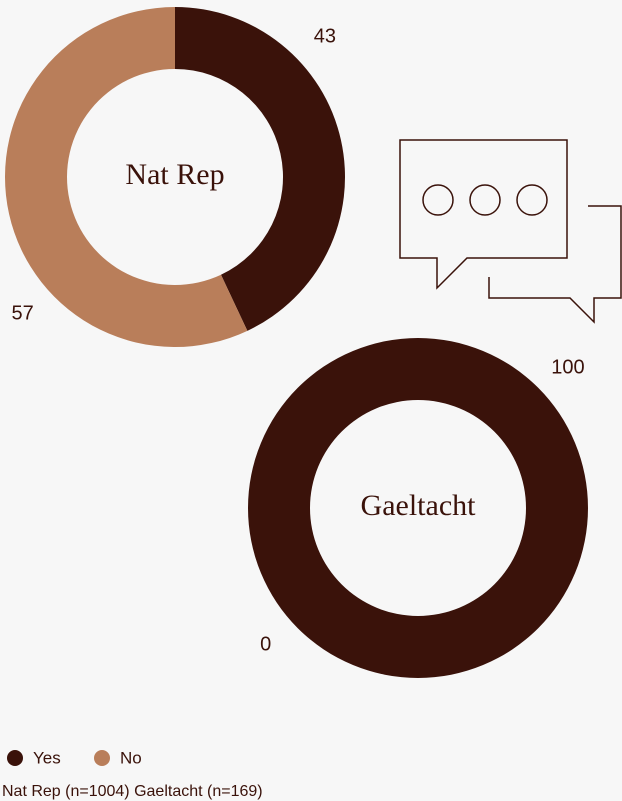 This screenshot has height=801, width=622. What do you see at coordinates (510, 231) in the screenshot?
I see `chat-icon` at bounding box center [510, 231].